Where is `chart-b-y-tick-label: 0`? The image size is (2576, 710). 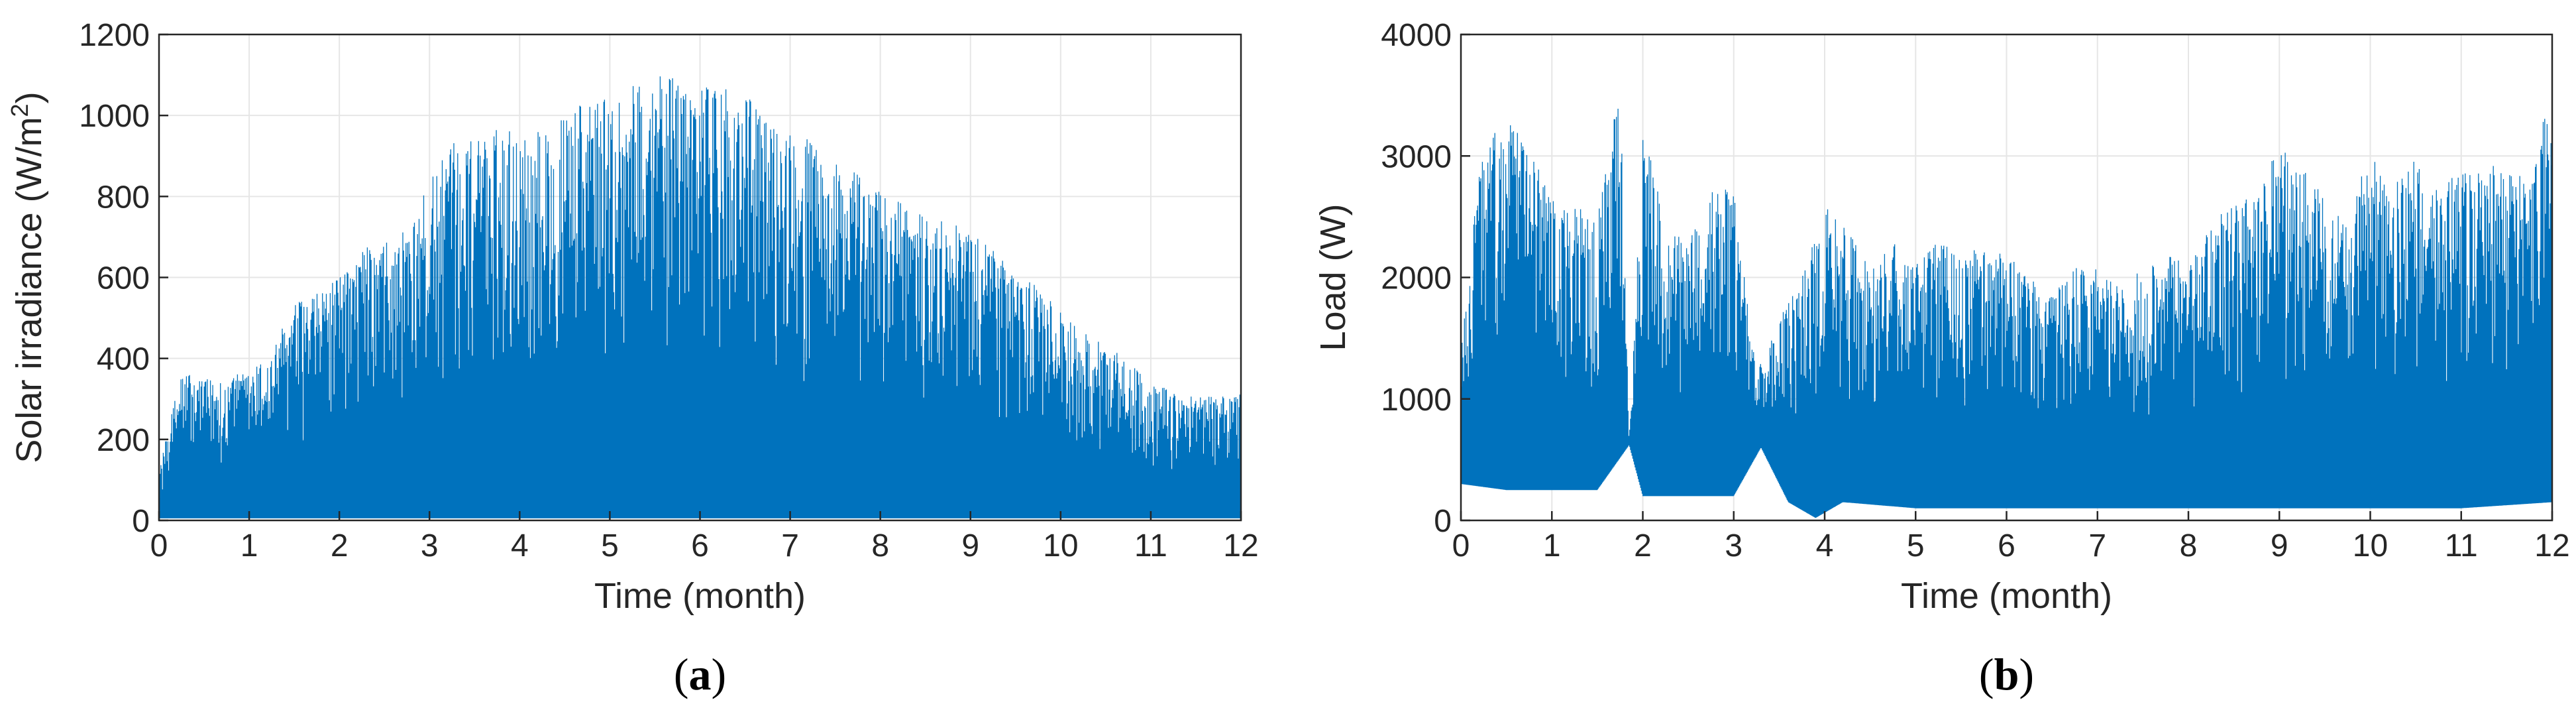
chart-b-y-tick-label: 0 is located at coordinates (1443, 521).